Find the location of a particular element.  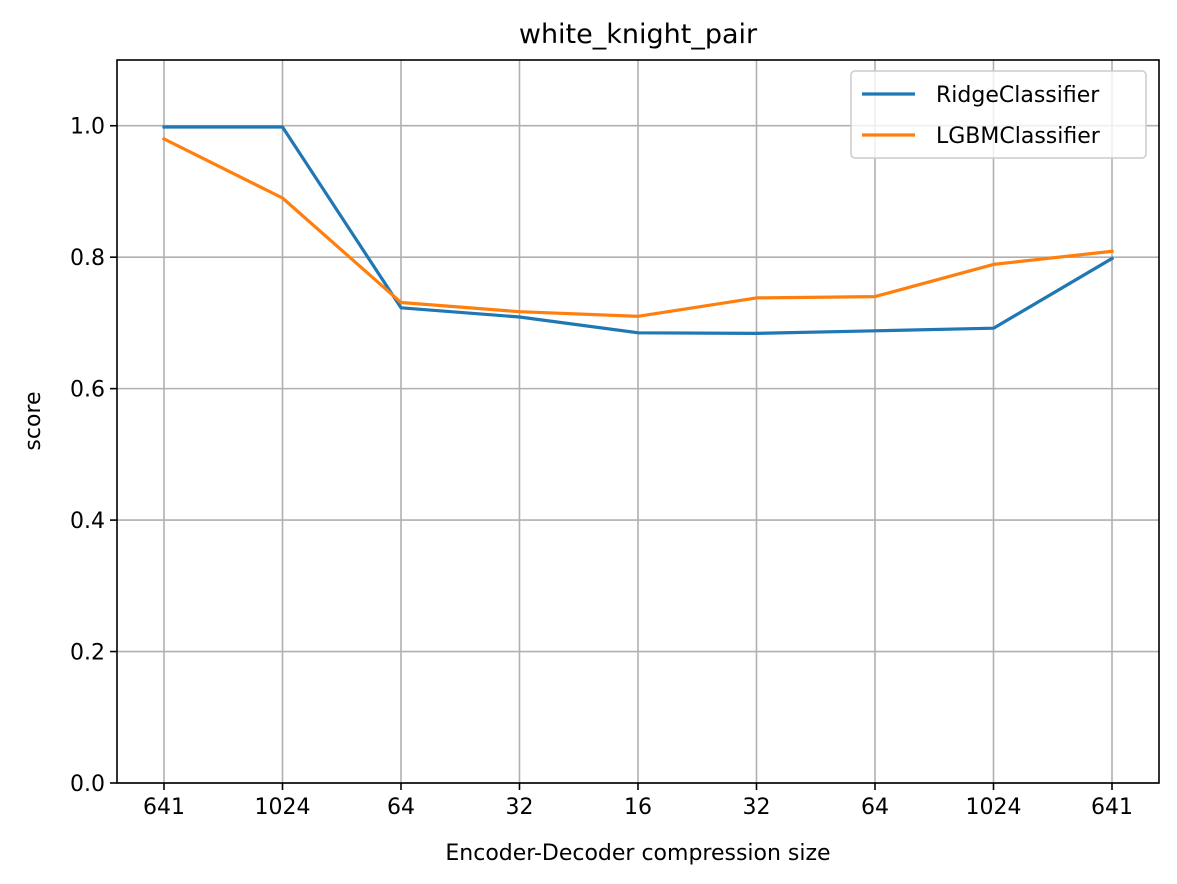

y-tick: 0.2 is located at coordinates (93, 653).